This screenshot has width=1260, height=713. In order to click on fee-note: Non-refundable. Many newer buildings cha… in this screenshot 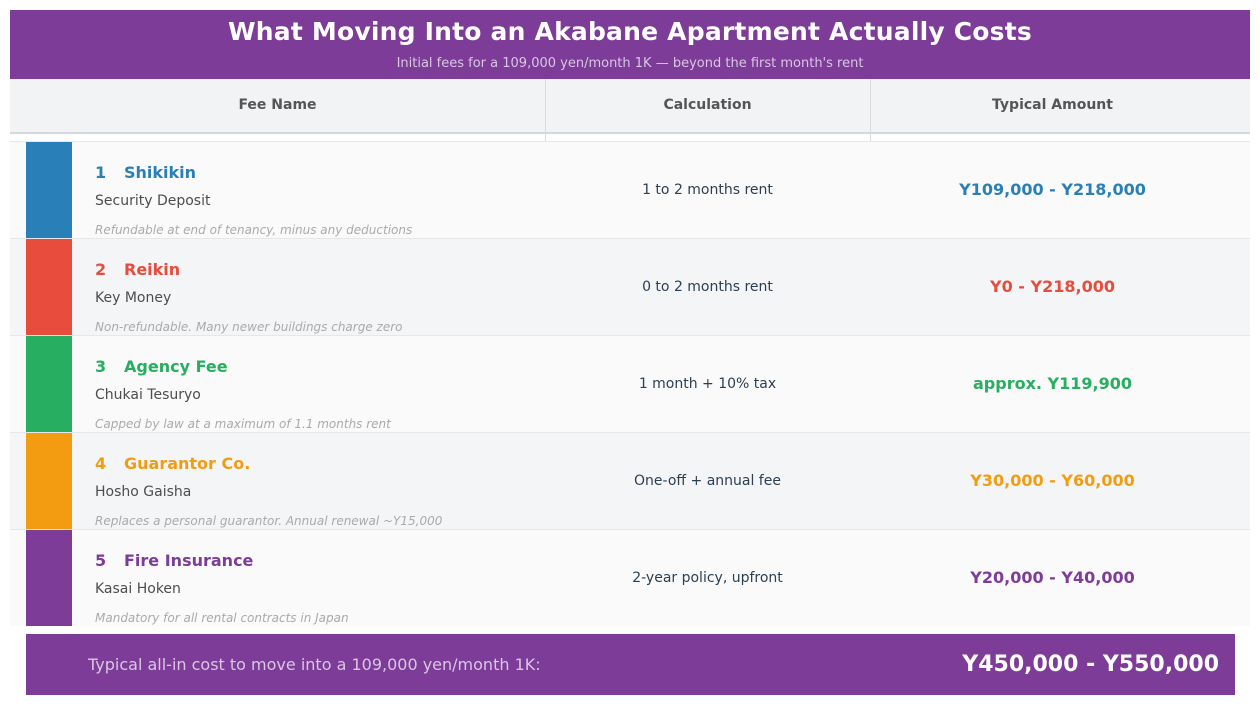, I will do `click(249, 327)`.